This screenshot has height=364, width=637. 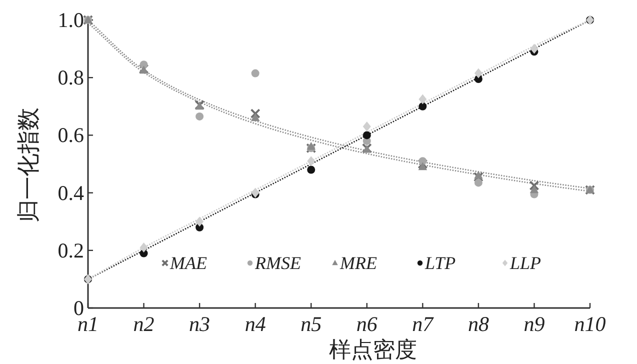 I want to click on x-tick-label: n3, so click(x=199, y=324).